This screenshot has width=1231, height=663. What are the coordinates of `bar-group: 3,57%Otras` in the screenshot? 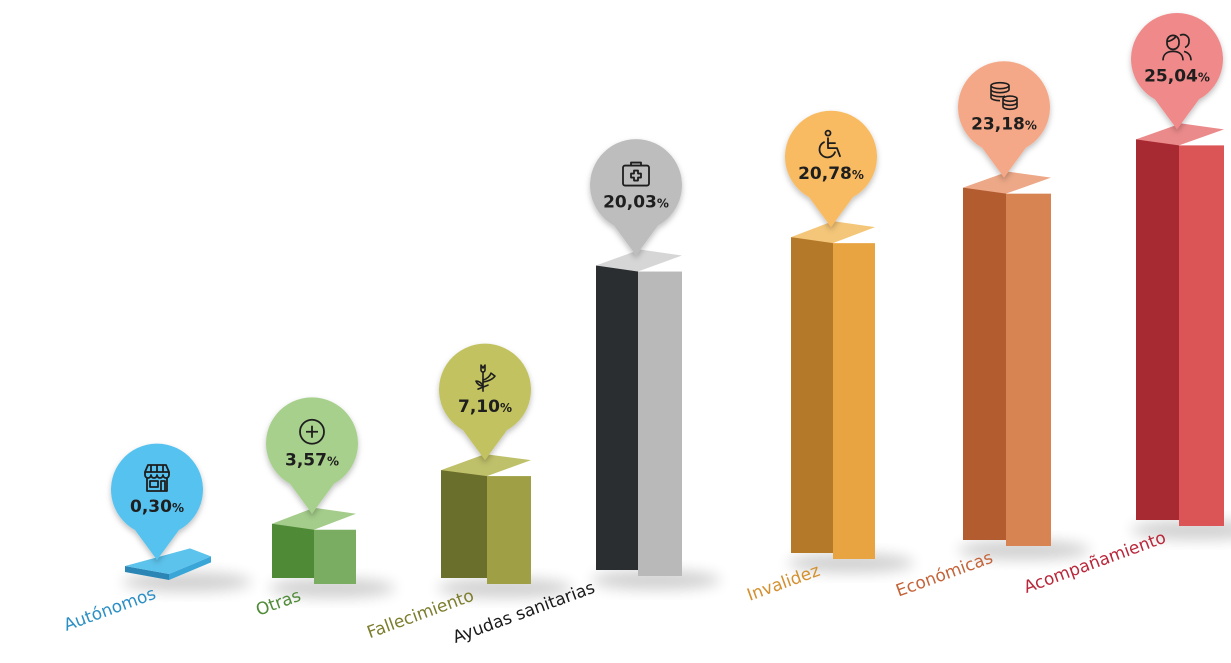 It's located at (324, 509).